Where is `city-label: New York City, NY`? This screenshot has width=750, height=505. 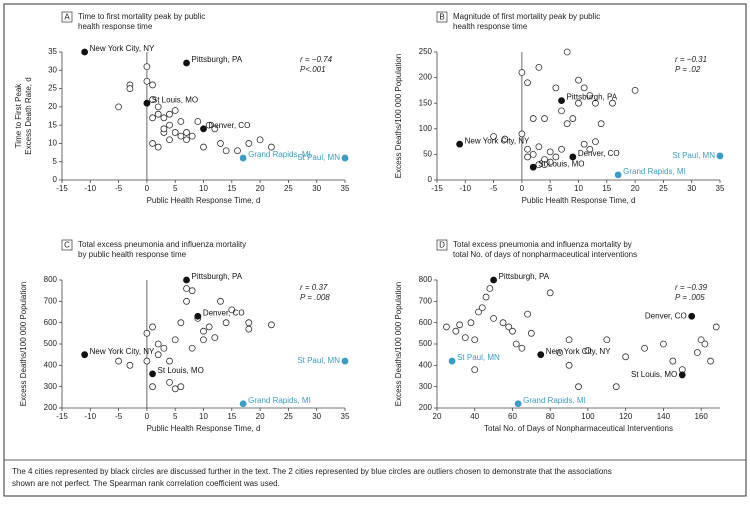 city-label: New York City, NY is located at coordinates (497, 140).